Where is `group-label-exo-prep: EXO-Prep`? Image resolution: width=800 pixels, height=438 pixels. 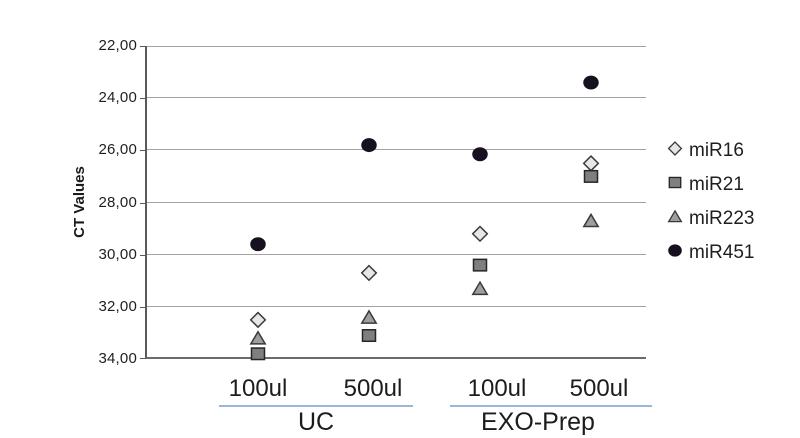 group-label-exo-prep: EXO-Prep is located at coordinates (538, 422).